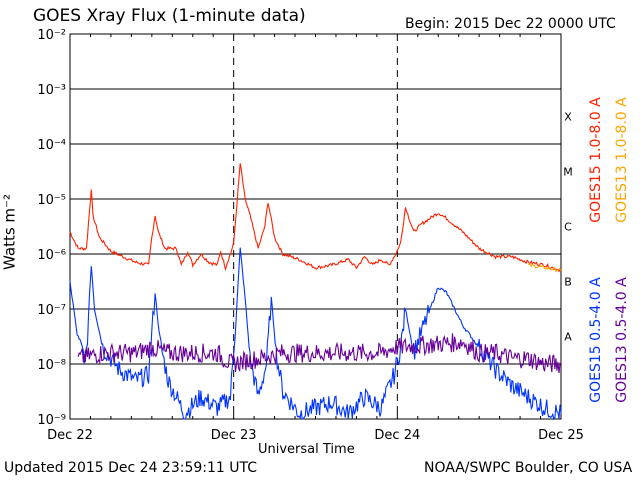 This screenshot has width=640, height=480. I want to click on y-tick-label: 10⁻⁶, so click(51, 255).